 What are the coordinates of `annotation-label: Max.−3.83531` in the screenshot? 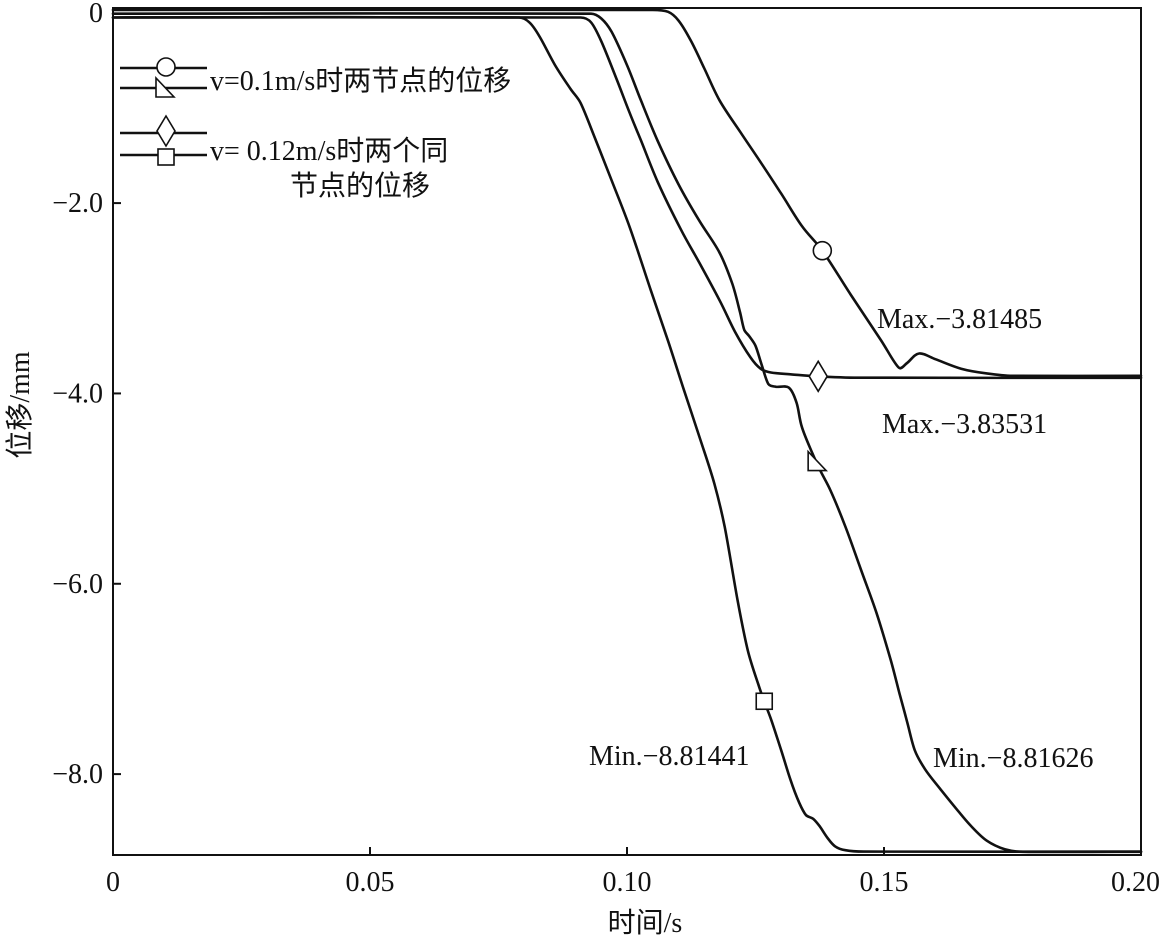 It's located at (964, 424).